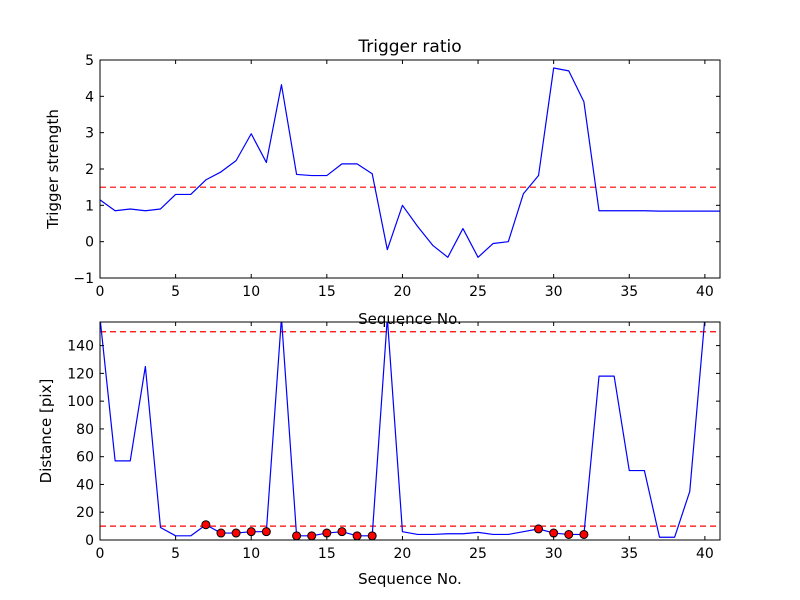  What do you see at coordinates (89, 206) in the screenshot?
I see `top-chart-ytick-label: 1` at bounding box center [89, 206].